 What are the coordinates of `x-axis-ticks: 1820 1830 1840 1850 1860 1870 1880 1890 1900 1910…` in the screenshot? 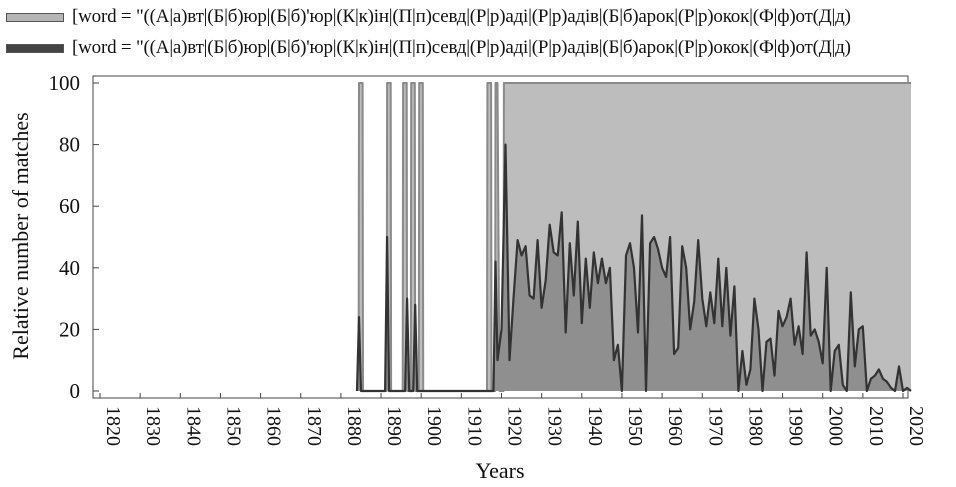 It's located at (513, 419).